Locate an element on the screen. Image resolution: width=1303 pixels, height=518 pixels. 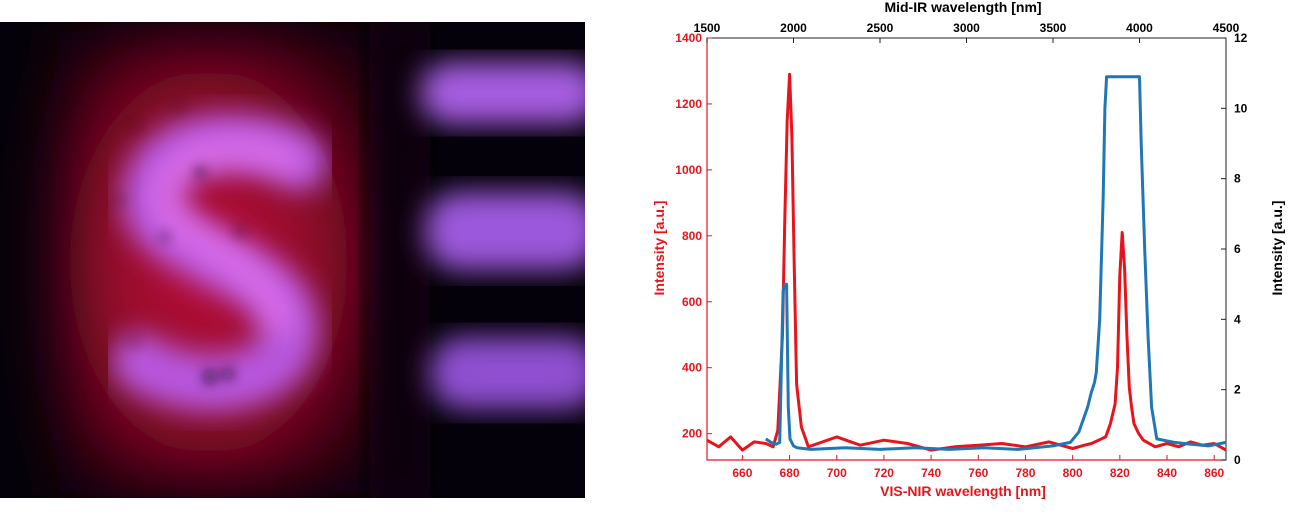
debris-particles is located at coordinates (180, 244).